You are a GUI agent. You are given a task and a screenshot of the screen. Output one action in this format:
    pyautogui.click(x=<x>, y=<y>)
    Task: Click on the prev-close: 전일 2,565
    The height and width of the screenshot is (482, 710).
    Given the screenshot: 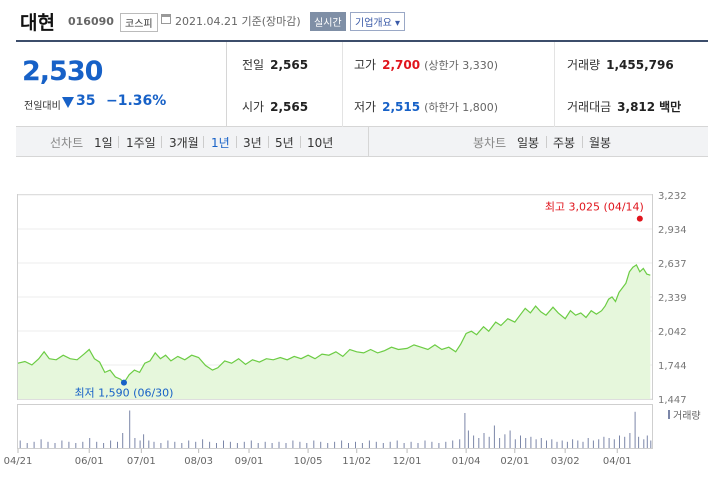 What is the action you would take?
    pyautogui.click(x=275, y=64)
    